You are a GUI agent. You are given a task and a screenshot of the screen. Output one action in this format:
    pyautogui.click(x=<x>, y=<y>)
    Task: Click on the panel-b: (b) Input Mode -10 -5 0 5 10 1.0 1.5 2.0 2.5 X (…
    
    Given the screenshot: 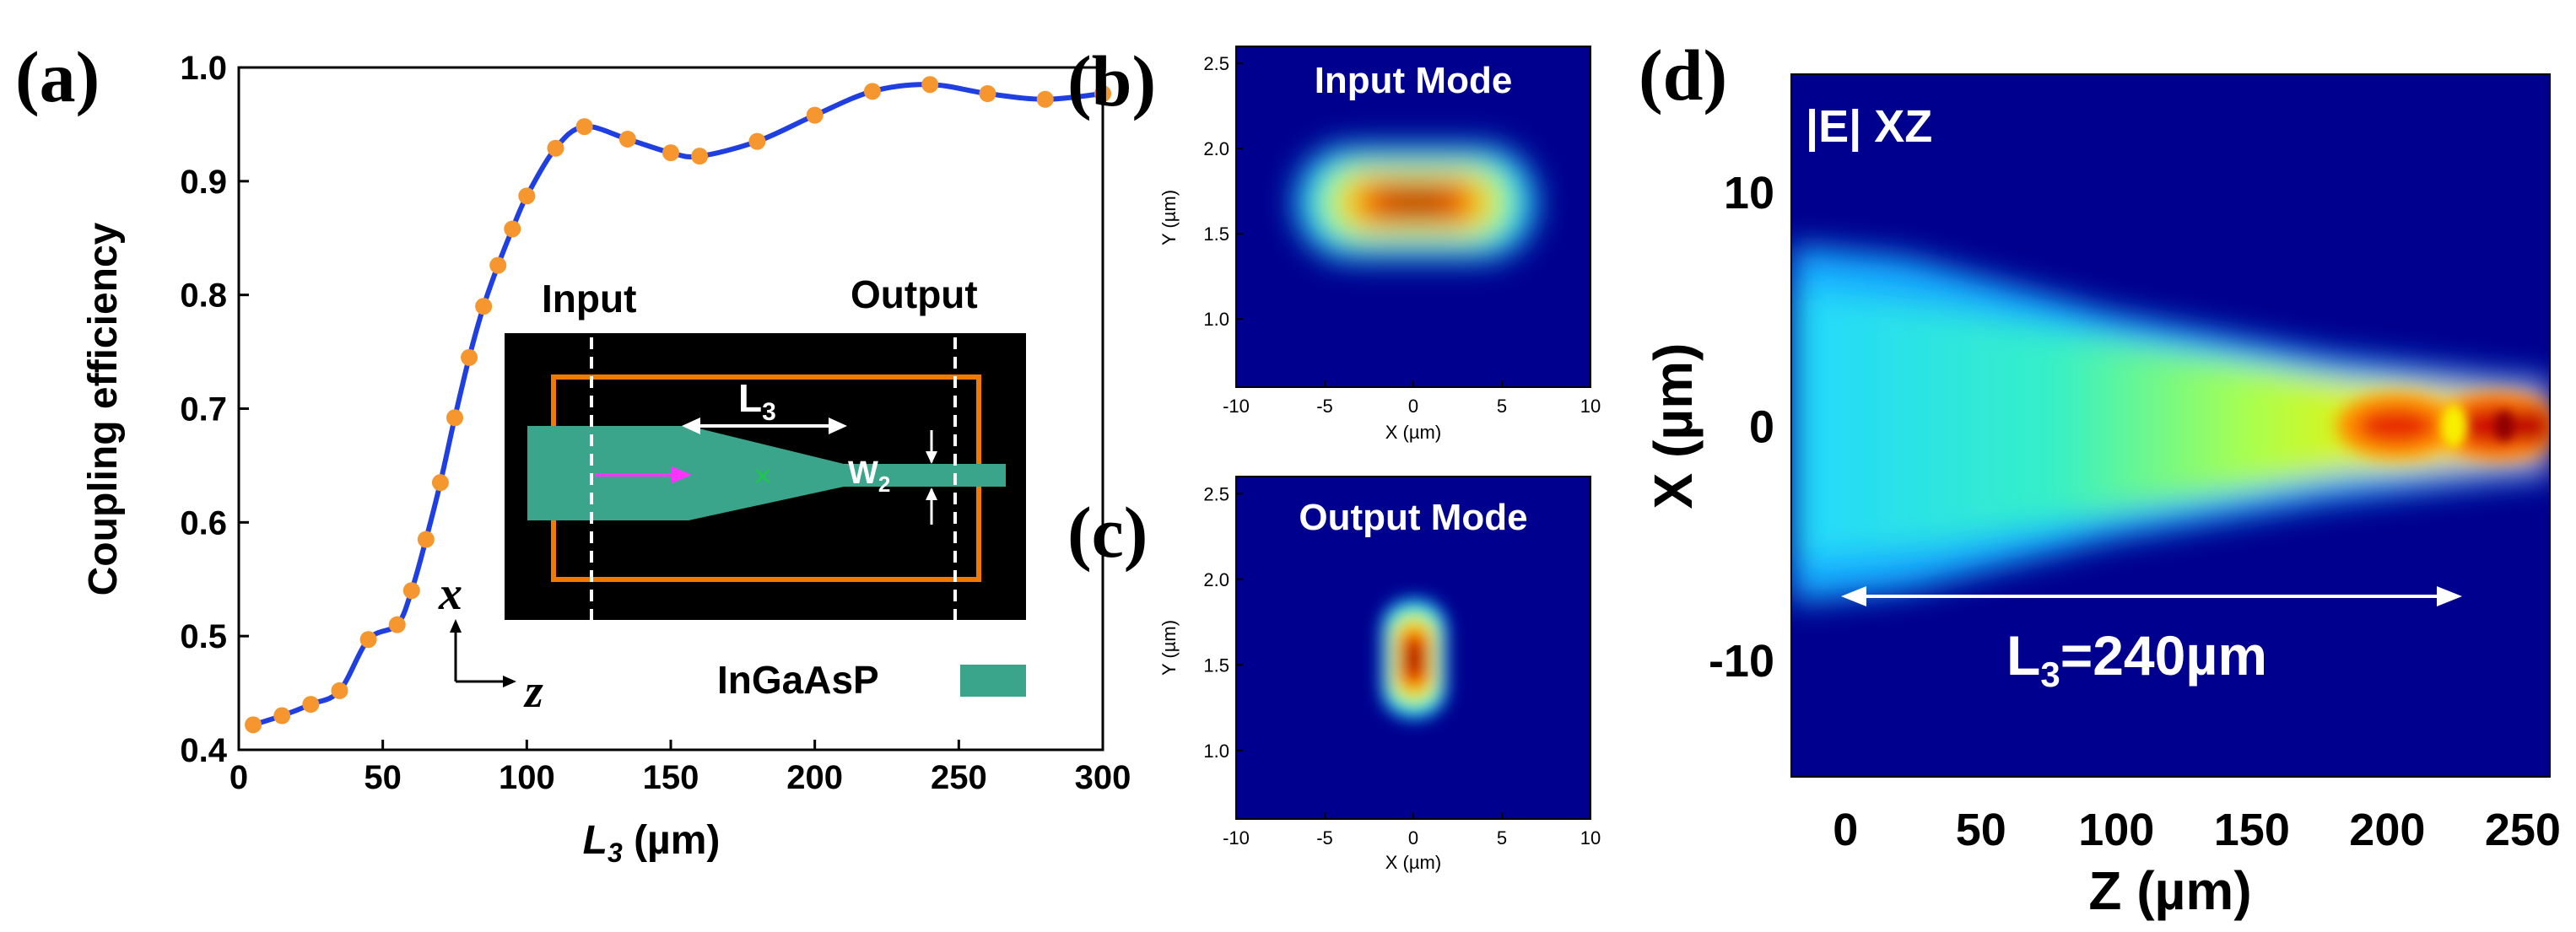 What is the action you would take?
    pyautogui.click(x=1334, y=241)
    